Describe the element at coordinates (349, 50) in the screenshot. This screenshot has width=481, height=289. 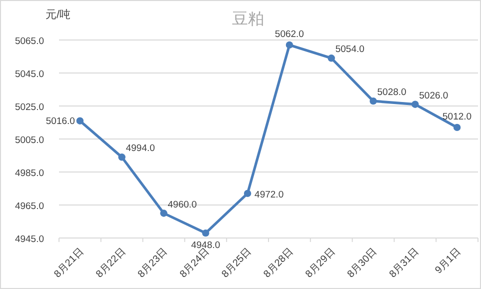
I see `data-label: 5054.0` at that location.